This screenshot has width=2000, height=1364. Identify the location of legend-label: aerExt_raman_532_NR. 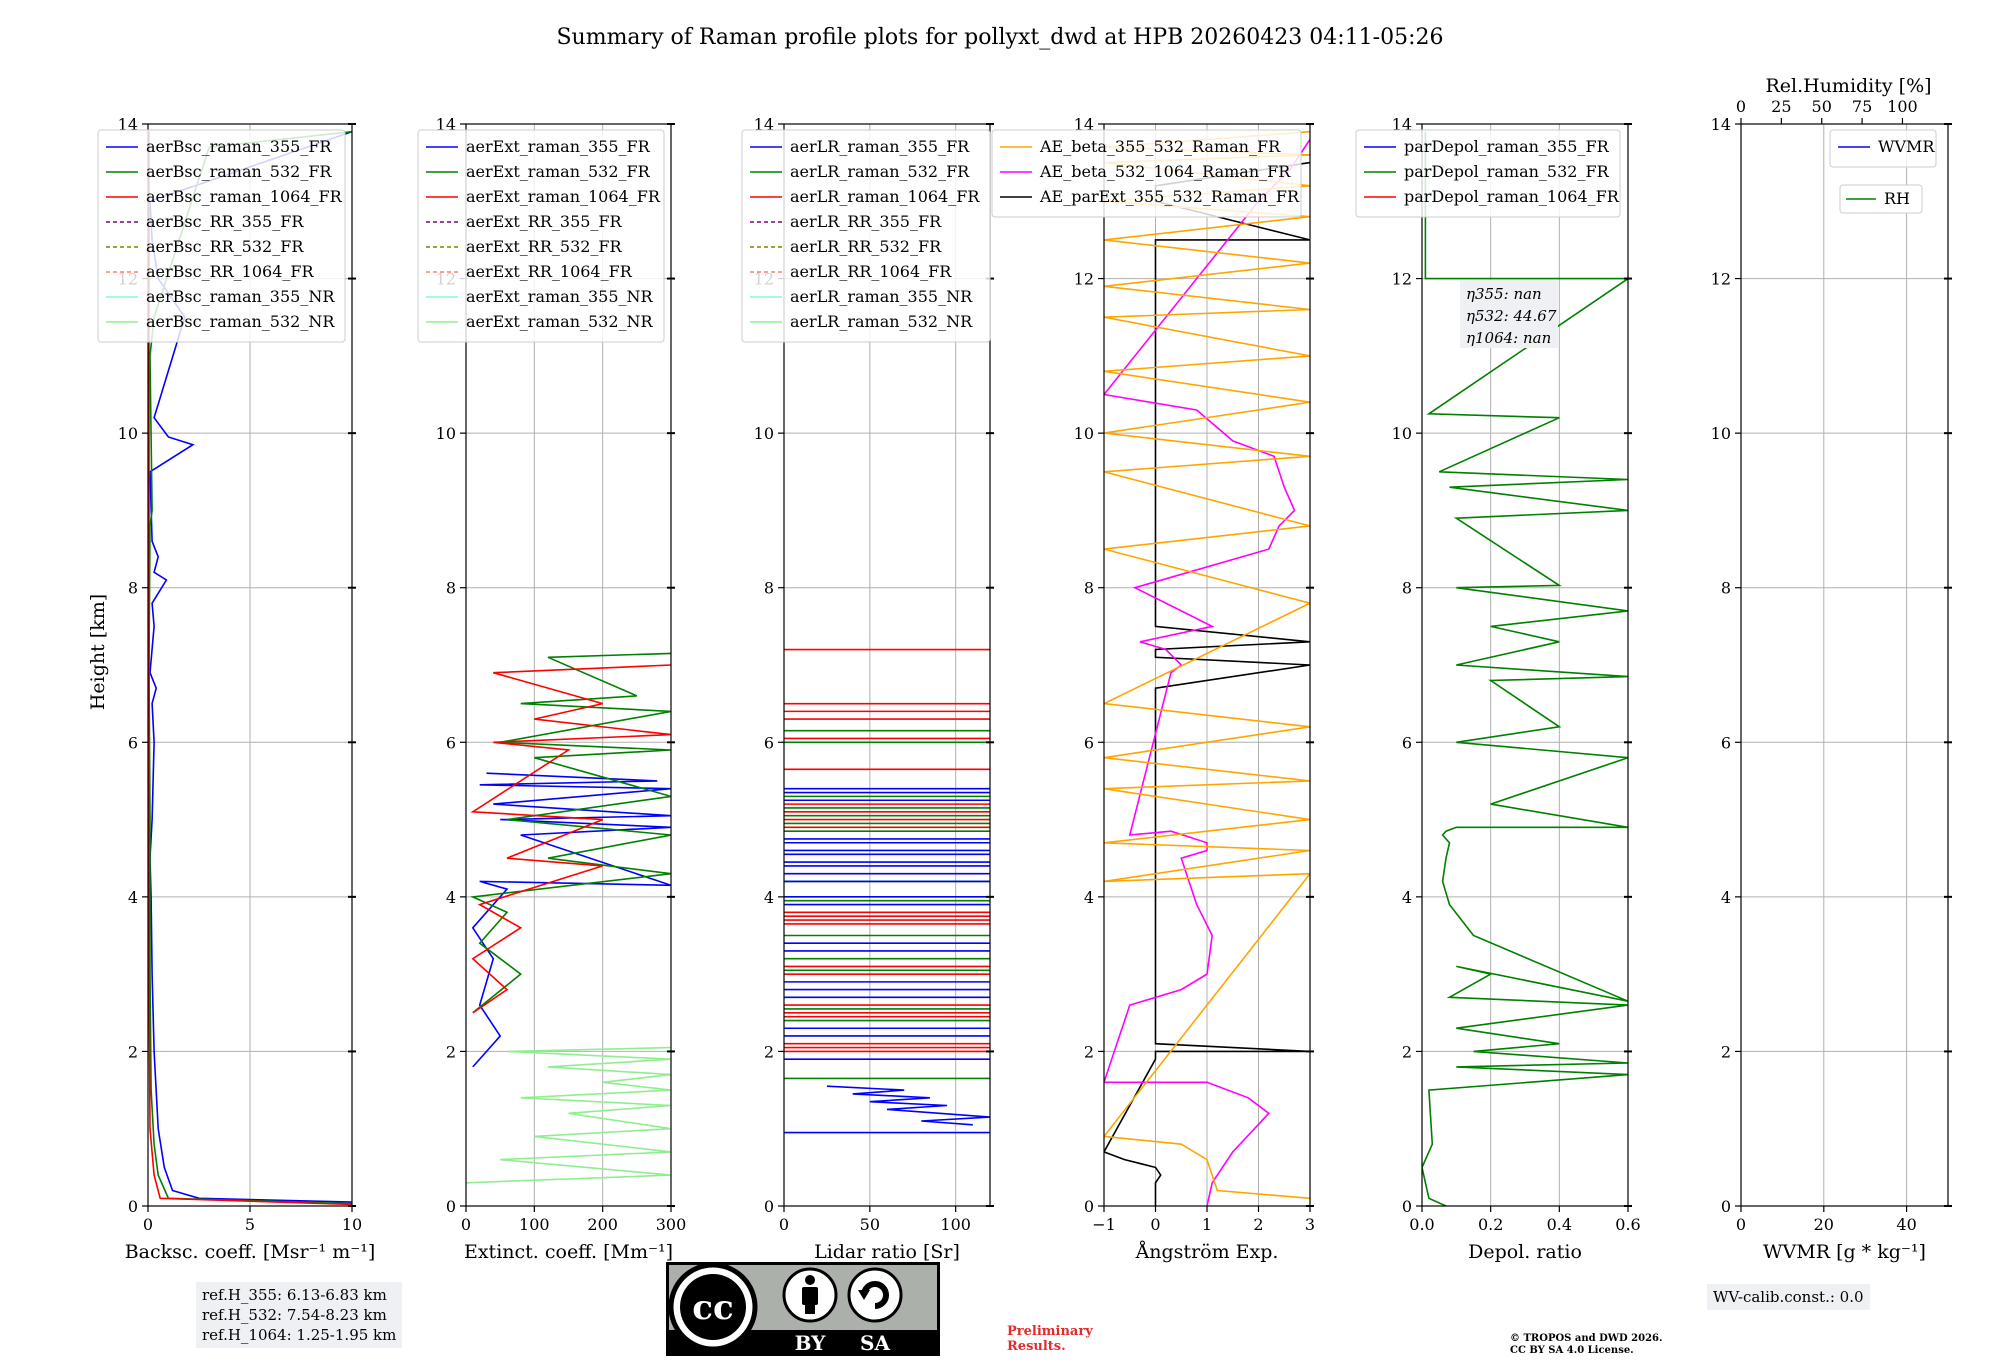
(560, 321).